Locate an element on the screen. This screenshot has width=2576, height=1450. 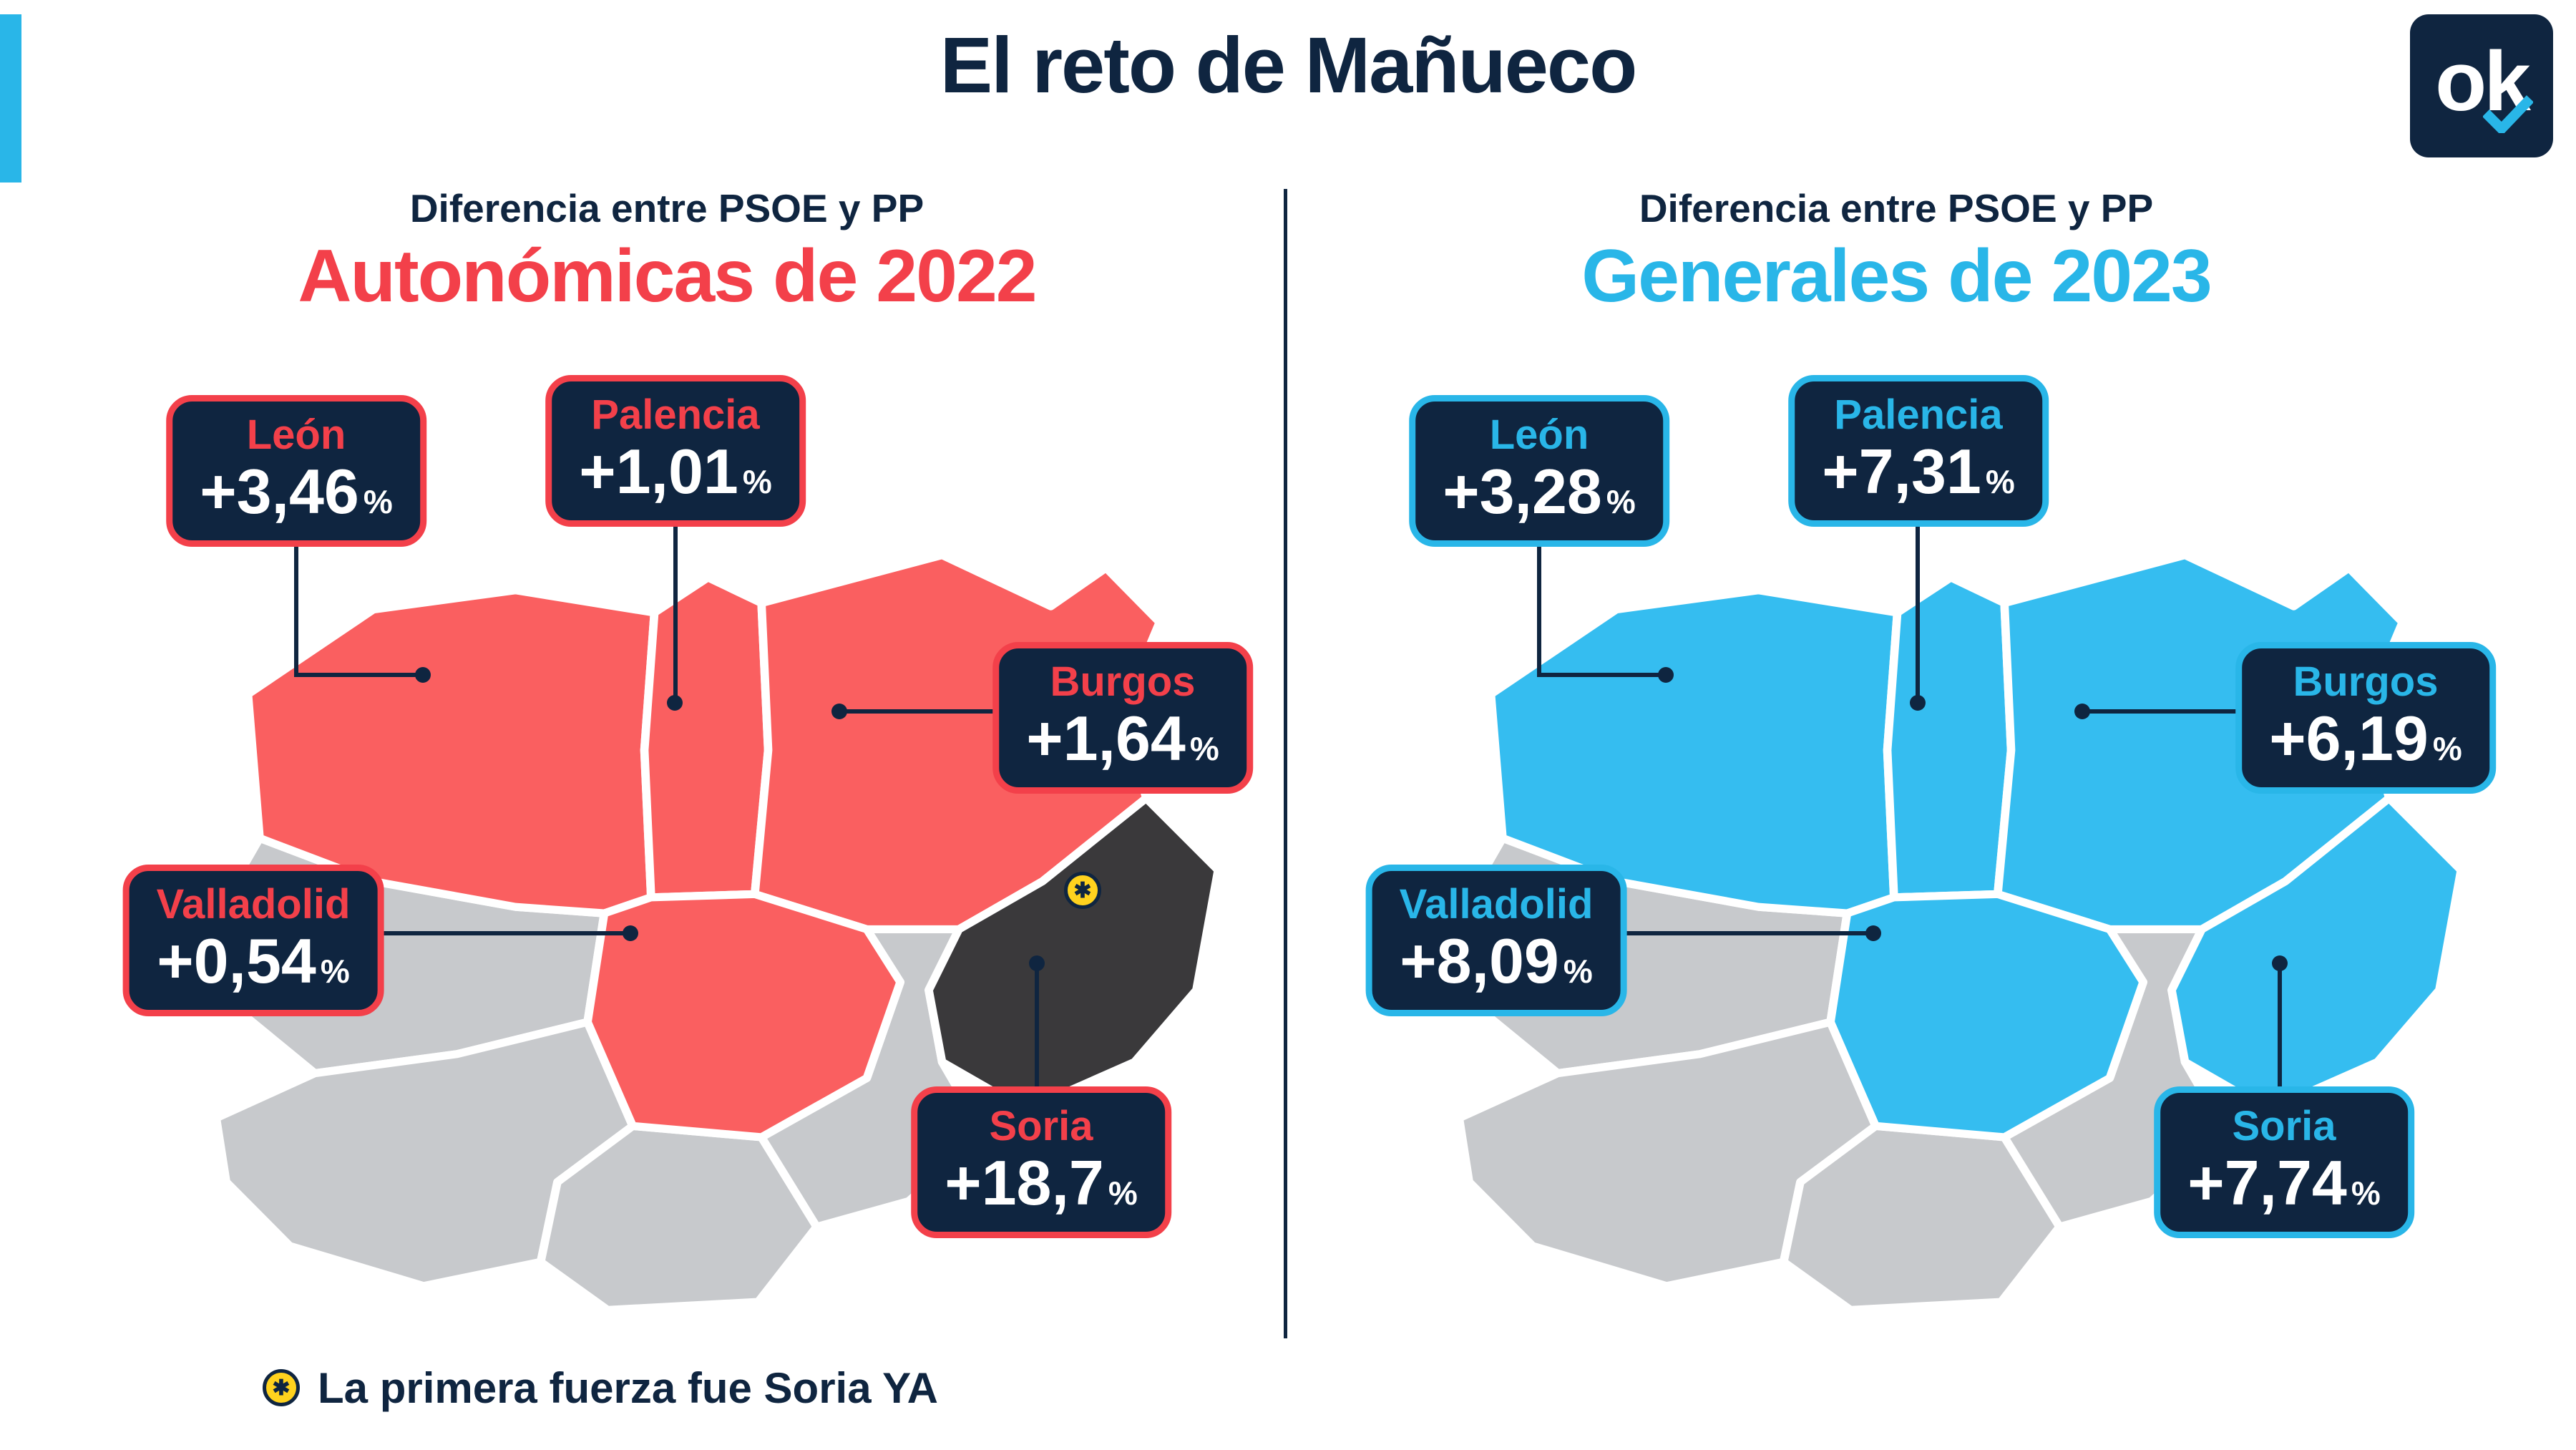
province-dot-burgos-2022 is located at coordinates (839, 711).